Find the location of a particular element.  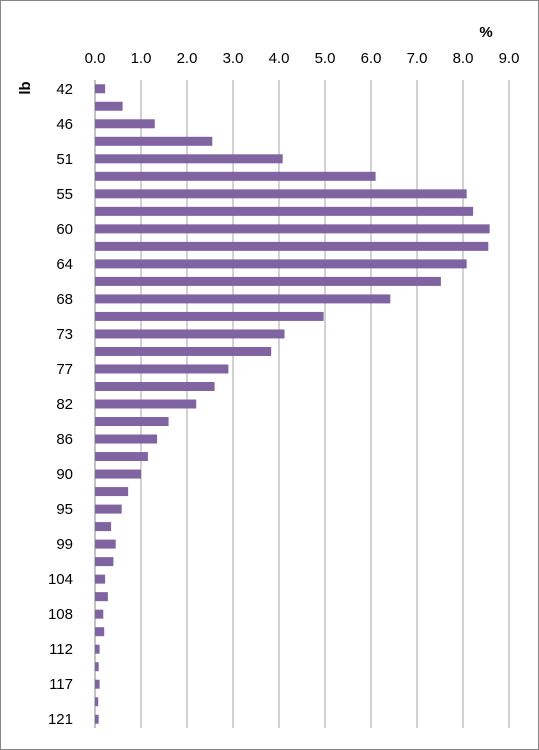

y-tick-label: 77 is located at coordinates (64, 369).